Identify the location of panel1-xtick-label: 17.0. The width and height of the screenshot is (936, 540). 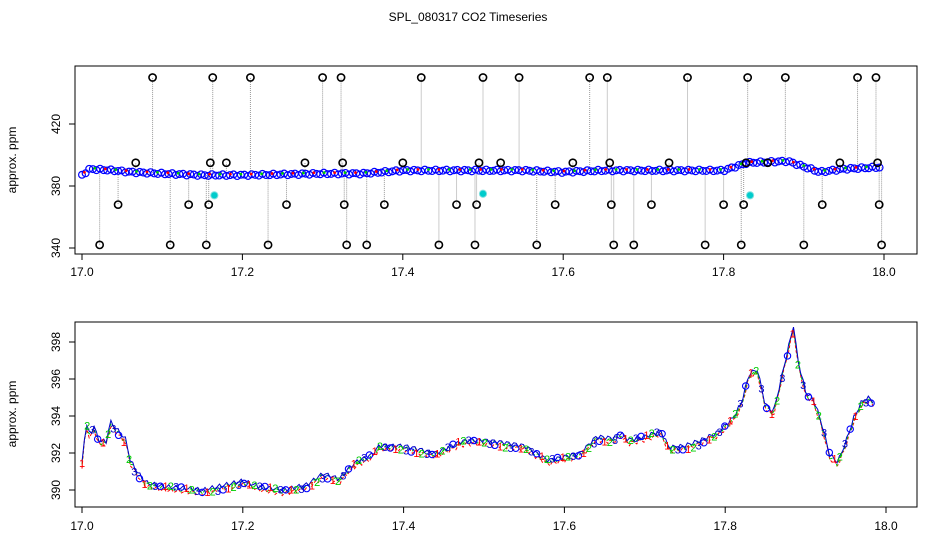
(82, 272).